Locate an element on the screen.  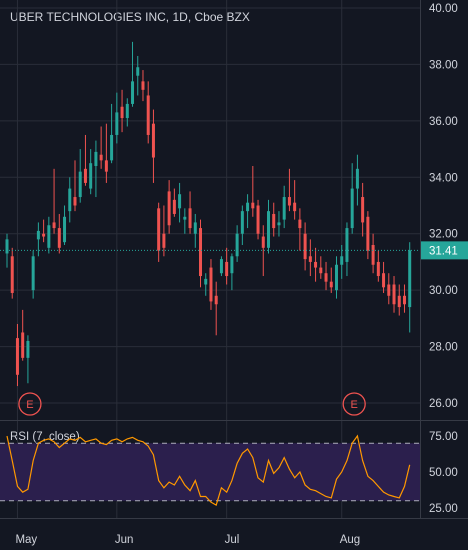
rsi-tick-label: 25.00 is located at coordinates (443, 509).